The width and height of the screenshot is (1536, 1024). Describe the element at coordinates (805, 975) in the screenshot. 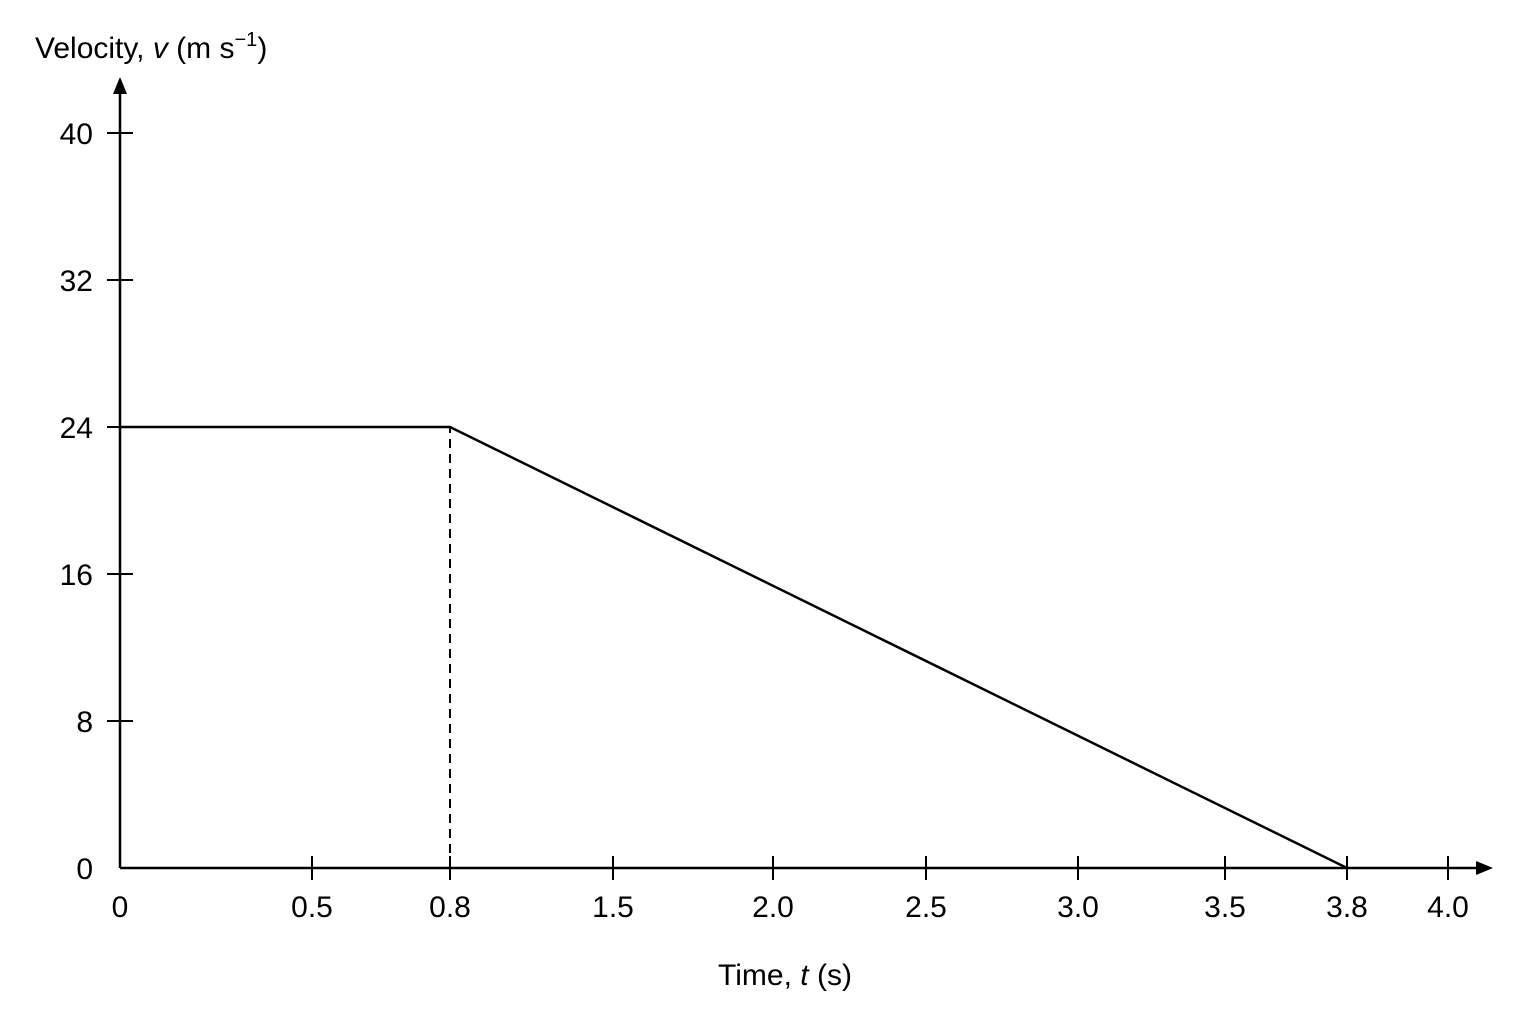

I see `x-axis-title-symbol: t` at that location.